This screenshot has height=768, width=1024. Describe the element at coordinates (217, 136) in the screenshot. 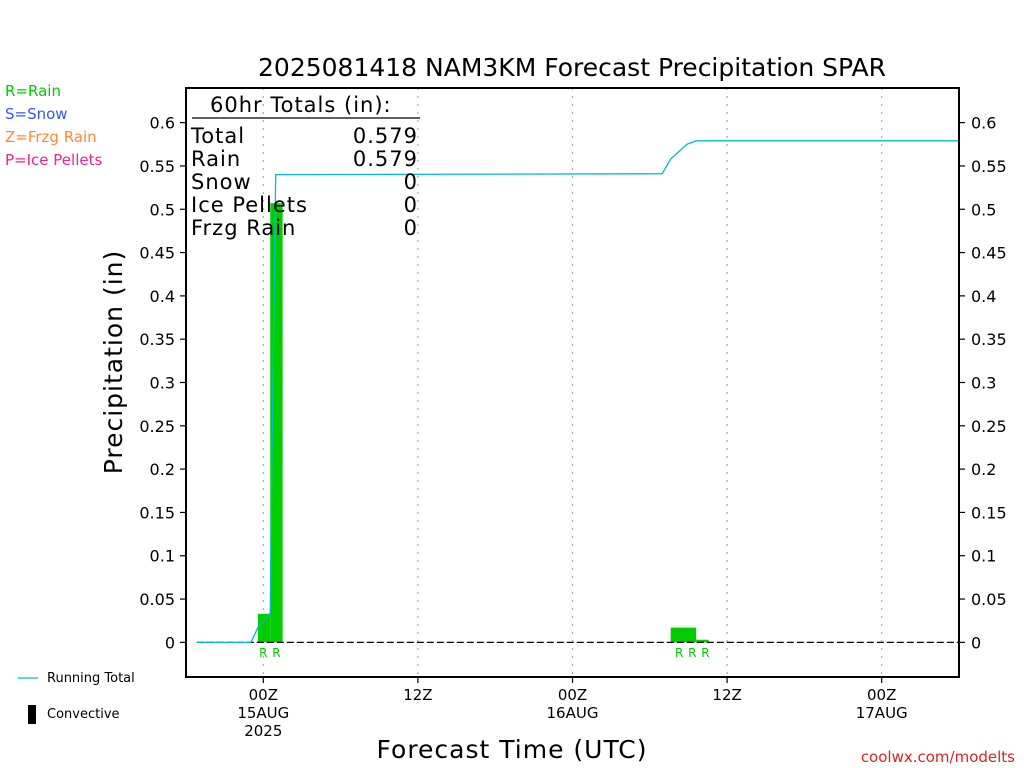

I see `totals-row-label-0: Total` at that location.